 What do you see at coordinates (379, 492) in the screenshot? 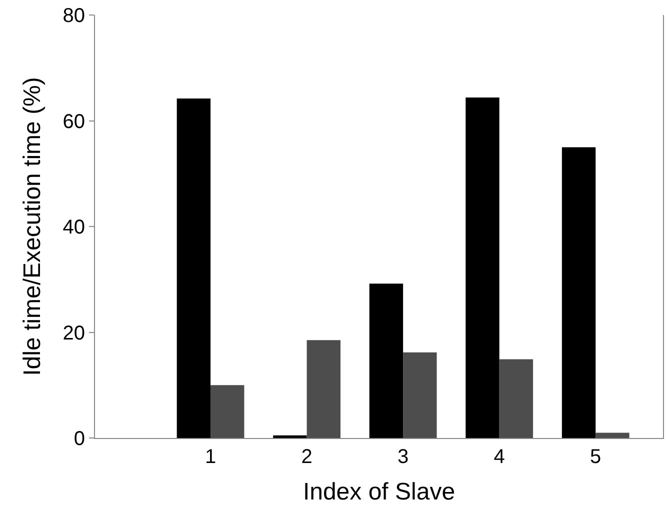
I see `x-axis-title: Index of Slave` at bounding box center [379, 492].